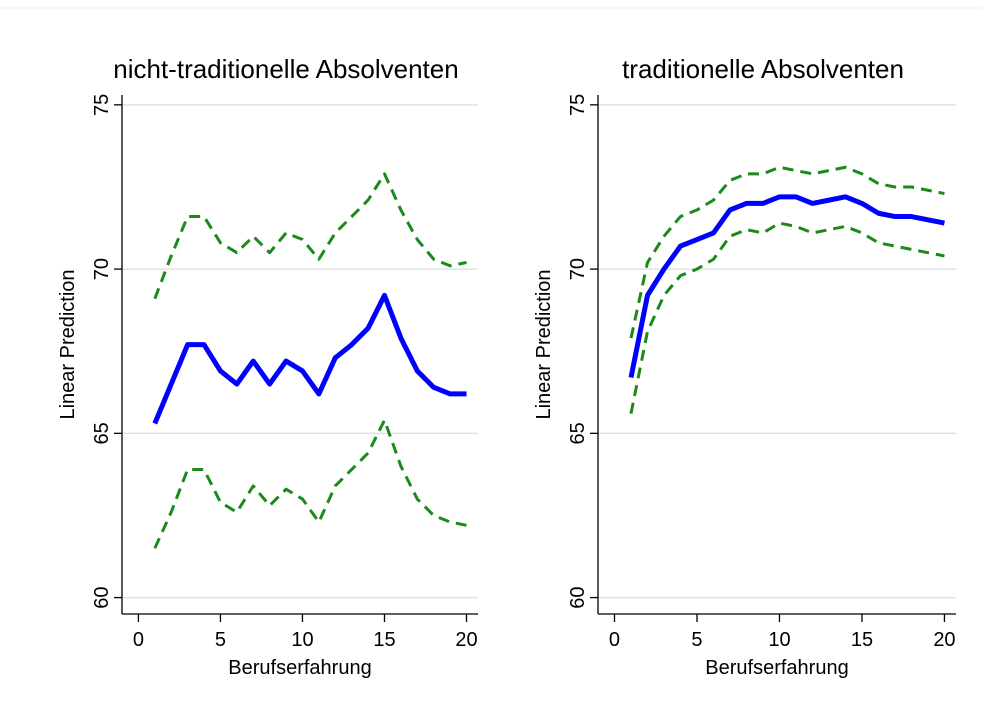  What do you see at coordinates (763, 69) in the screenshot?
I see `chart-title: traditionelle Absolventen` at bounding box center [763, 69].